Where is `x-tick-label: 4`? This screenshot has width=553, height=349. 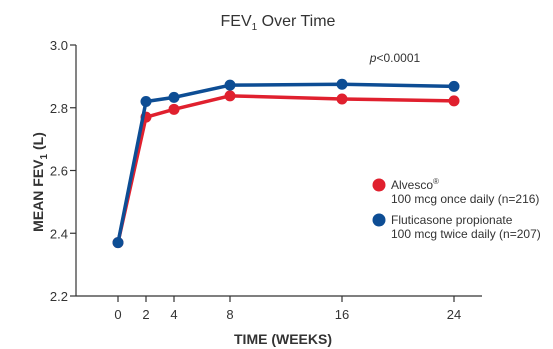 x-tick-label: 4 is located at coordinates (173, 314).